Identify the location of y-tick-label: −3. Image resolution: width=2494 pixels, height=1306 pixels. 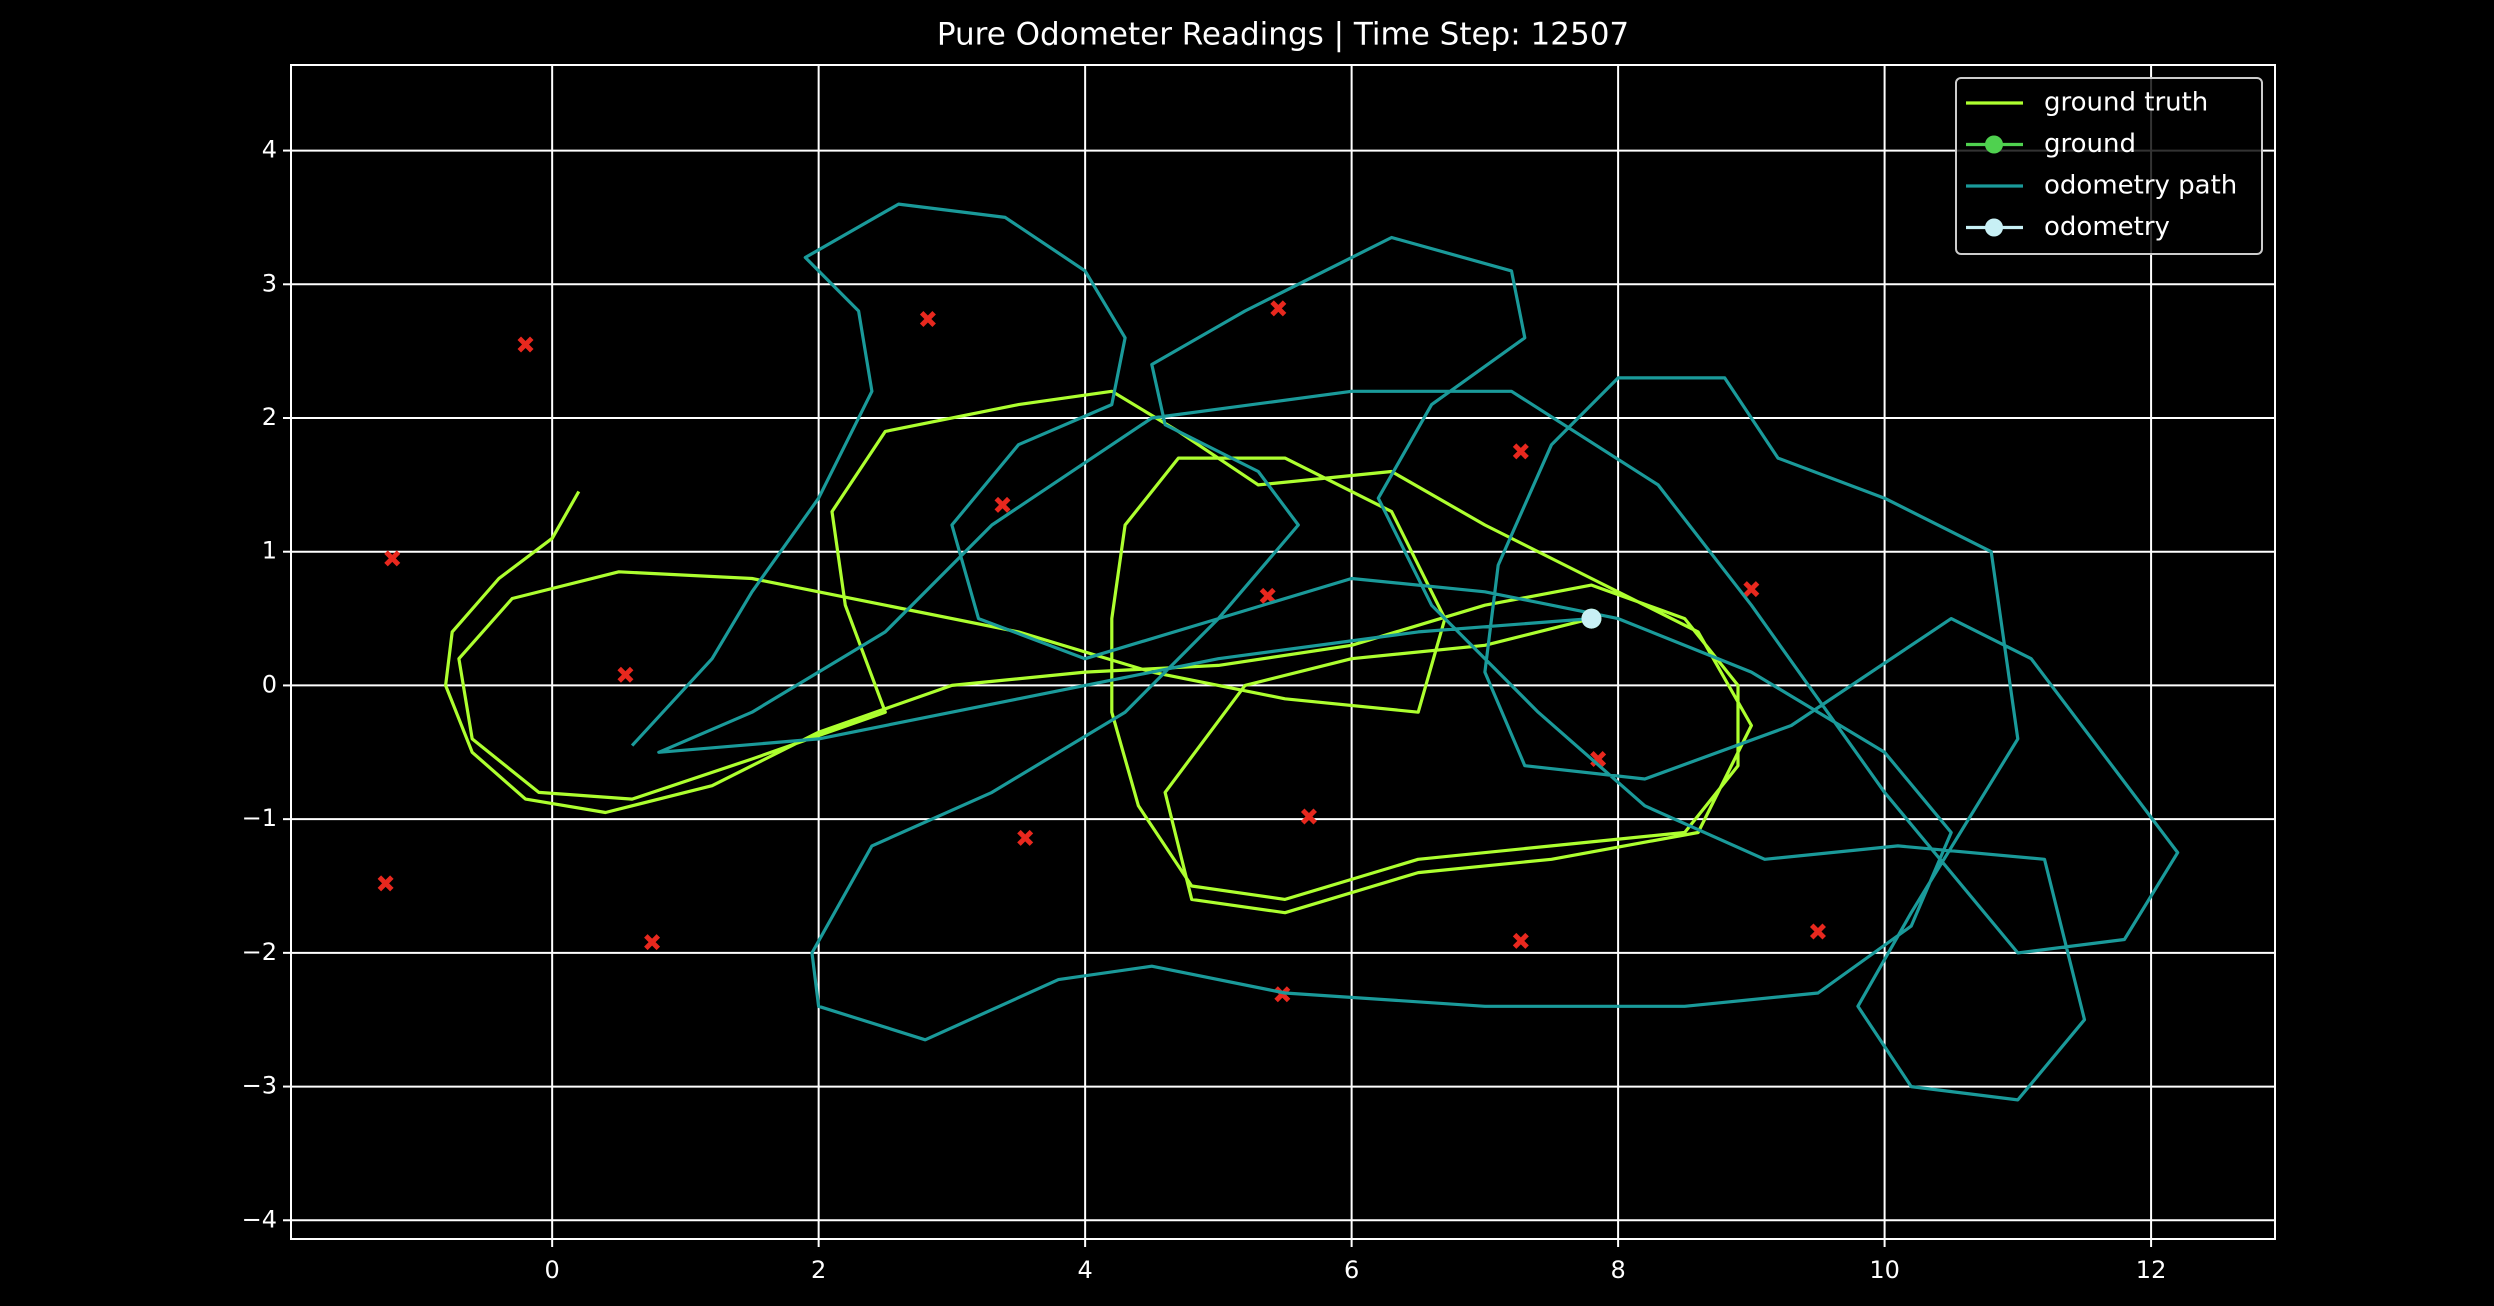
(259, 1086).